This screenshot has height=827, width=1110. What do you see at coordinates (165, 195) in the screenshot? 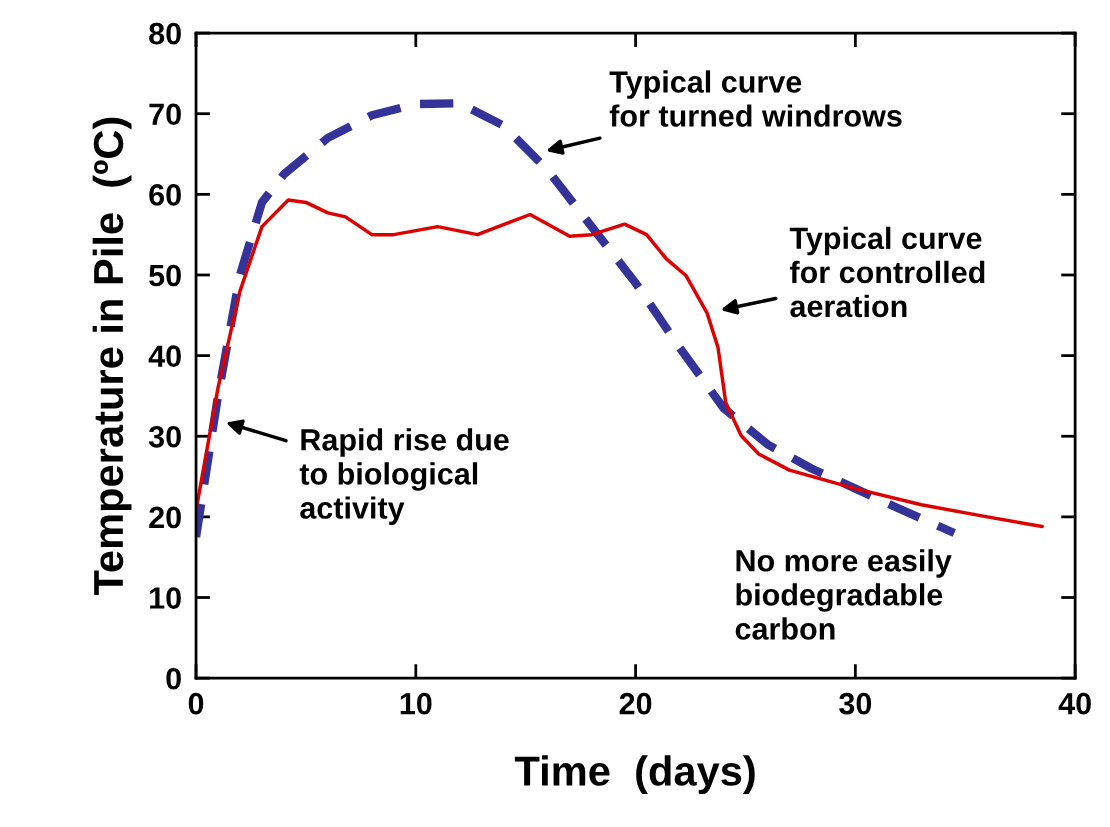
I see `y-tick-label: 60` at bounding box center [165, 195].